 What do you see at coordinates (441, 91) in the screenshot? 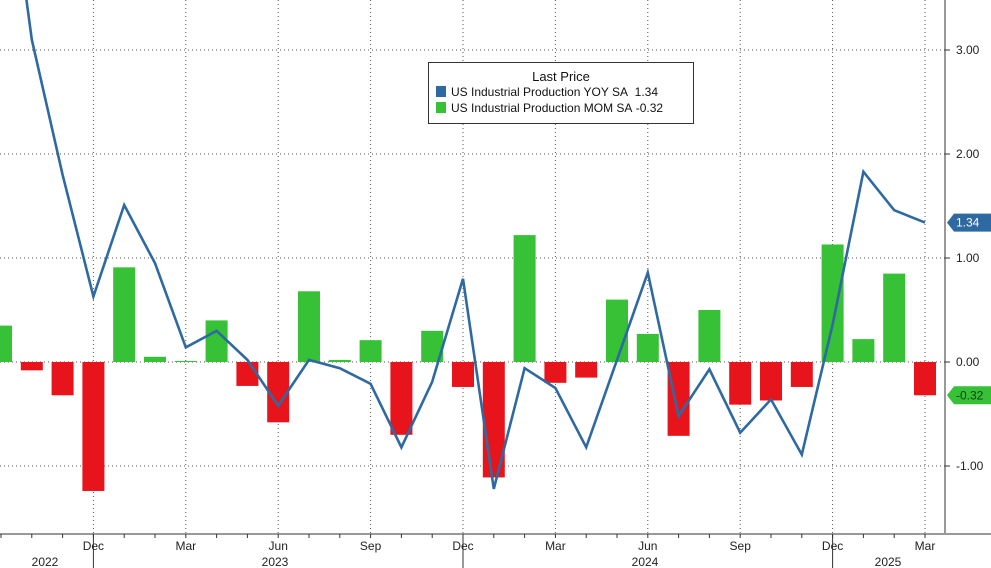
I see `legend-swatch-yoy` at bounding box center [441, 91].